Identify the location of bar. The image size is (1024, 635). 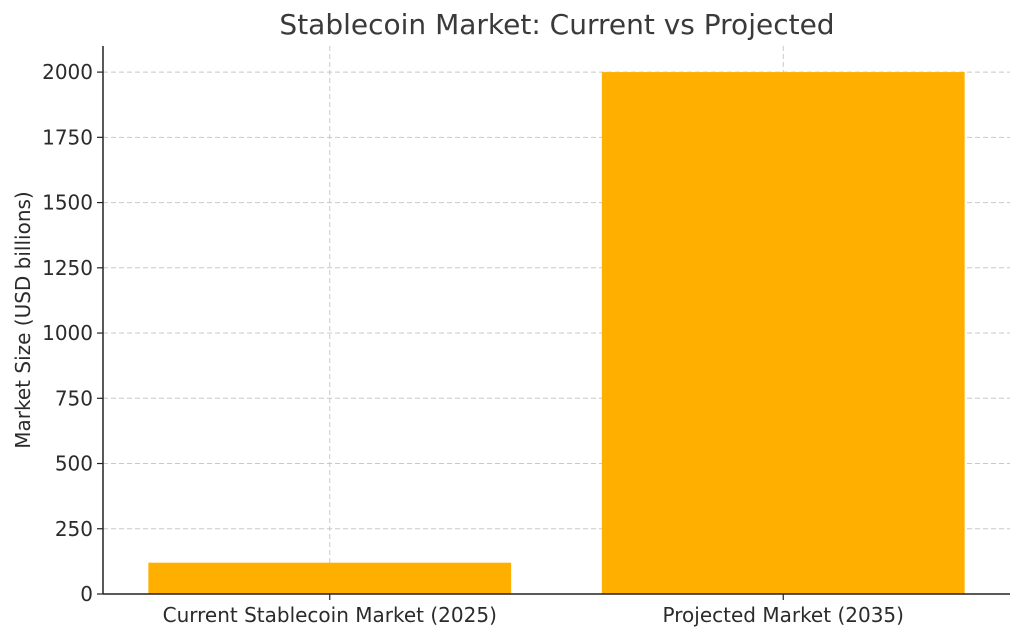
(330, 578).